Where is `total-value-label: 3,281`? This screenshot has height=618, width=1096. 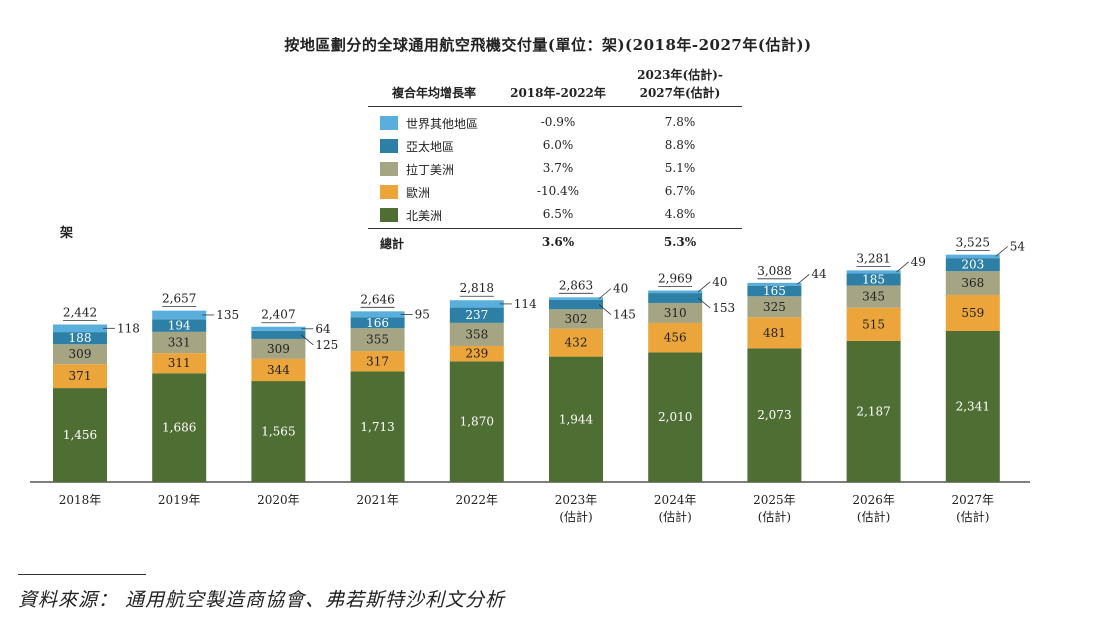 total-value-label: 3,281 is located at coordinates (873, 258).